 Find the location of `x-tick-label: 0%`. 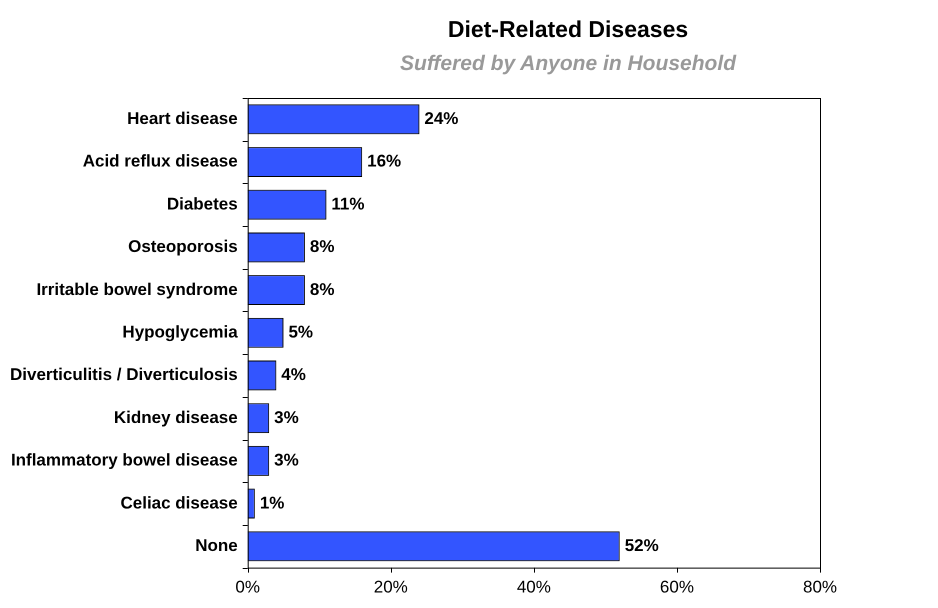

x-tick-label: 0% is located at coordinates (247, 586).